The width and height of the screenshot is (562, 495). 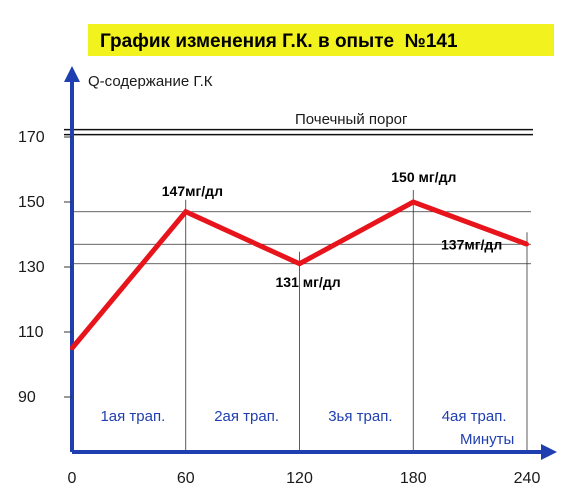 What do you see at coordinates (413, 478) in the screenshot?
I see `x-tick-label: 180` at bounding box center [413, 478].